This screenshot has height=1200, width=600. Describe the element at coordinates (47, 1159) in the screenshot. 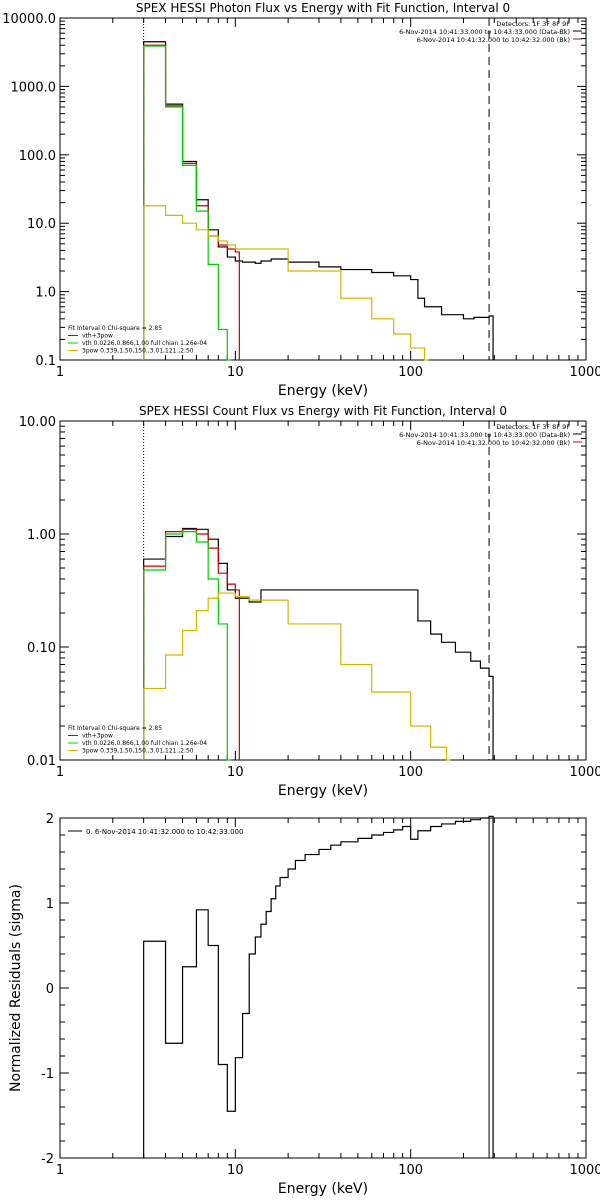

I see `y-tick-label: -2` at that location.